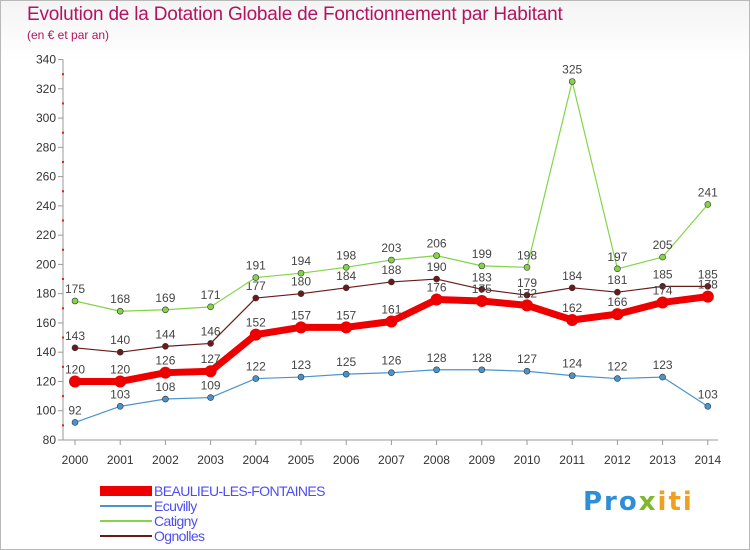 The height and width of the screenshot is (550, 750). What do you see at coordinates (165, 298) in the screenshot?
I see `data-label: 169` at bounding box center [165, 298].